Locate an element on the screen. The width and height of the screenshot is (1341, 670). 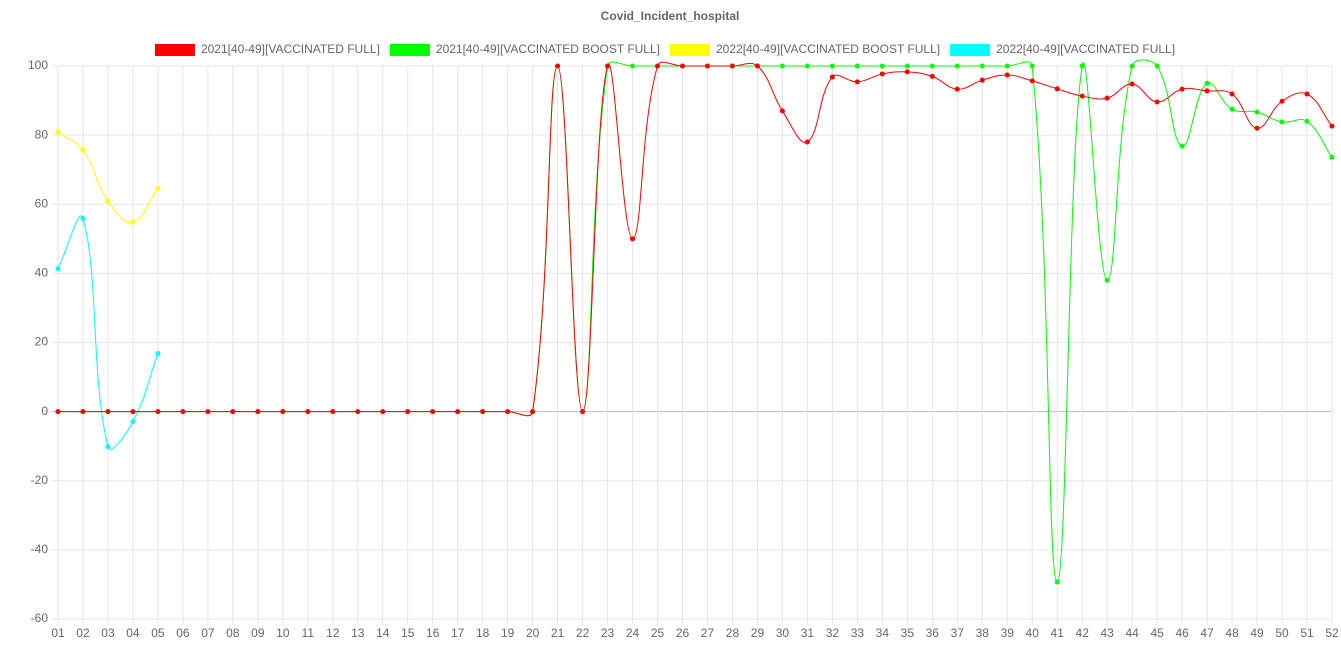
legend-swatch is located at coordinates (970, 50).